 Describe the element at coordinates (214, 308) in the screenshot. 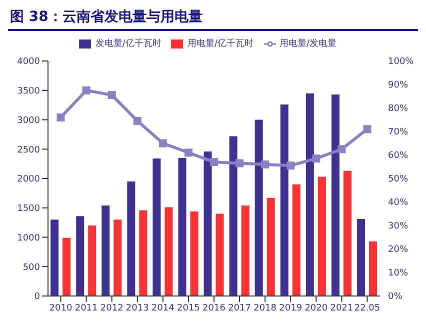

I see `x-tick-label: 2016` at that location.